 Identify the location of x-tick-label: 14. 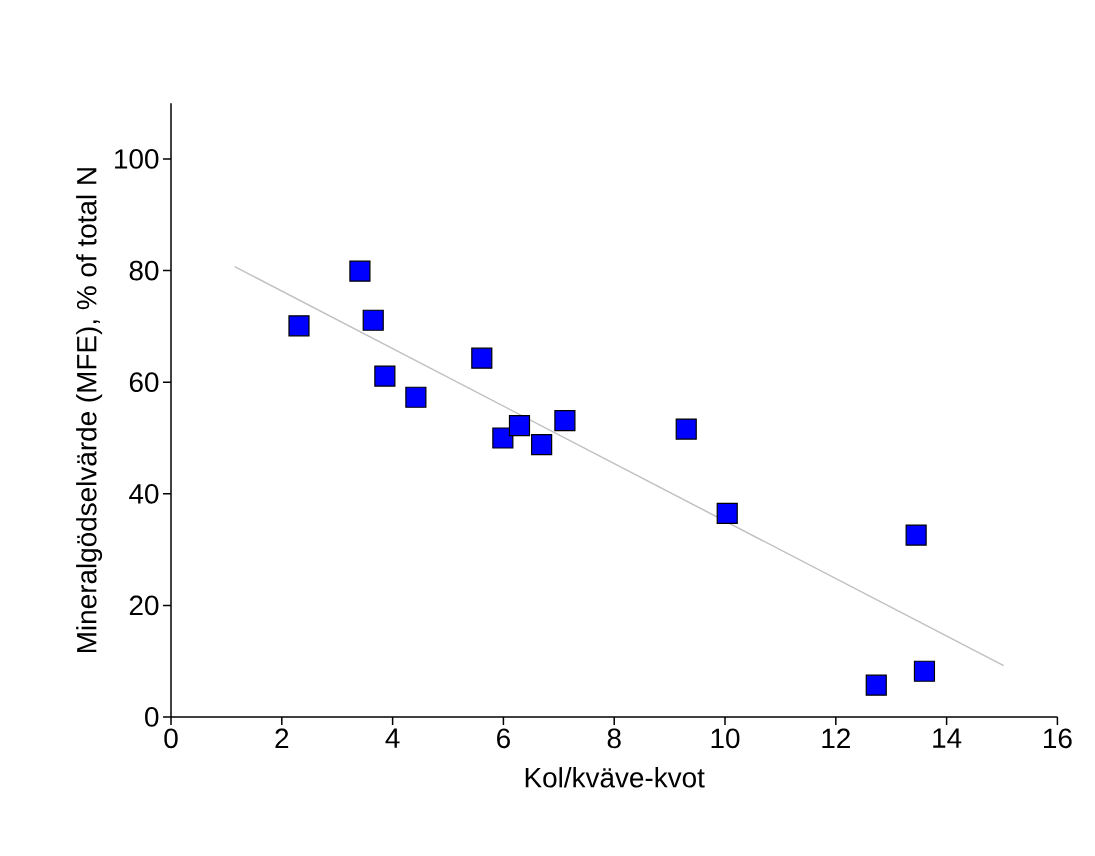
(947, 738).